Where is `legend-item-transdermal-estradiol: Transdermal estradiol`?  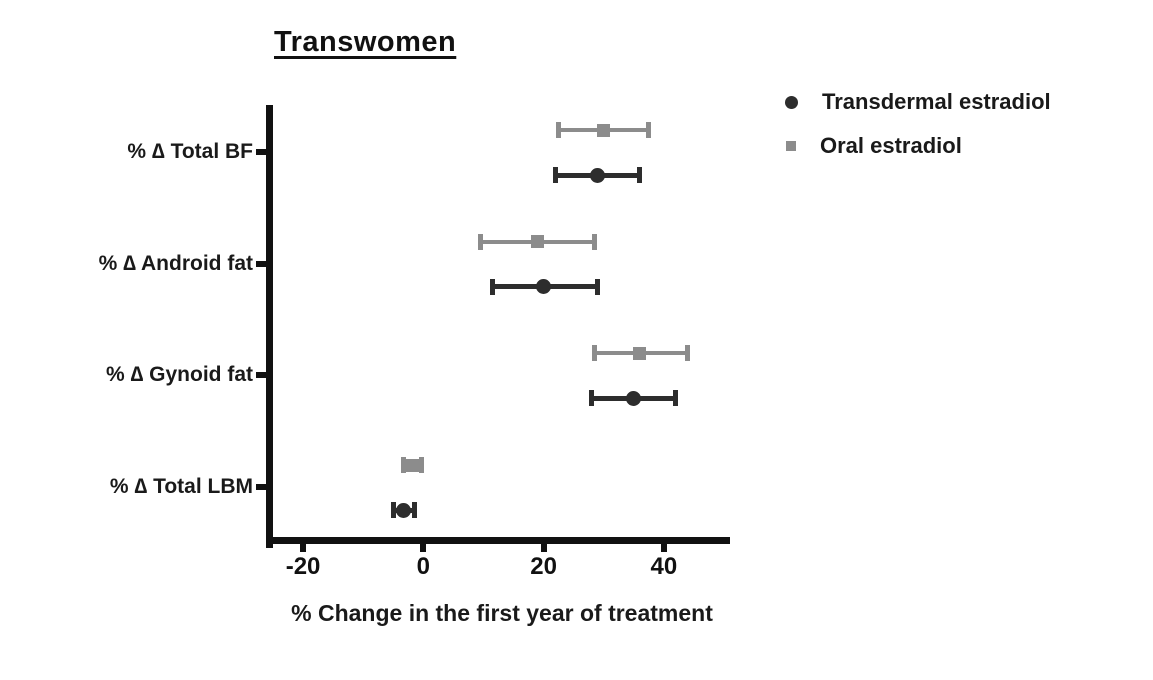
legend-item-transdermal-estradiol: Transdermal estradiol is located at coordinates (915, 101).